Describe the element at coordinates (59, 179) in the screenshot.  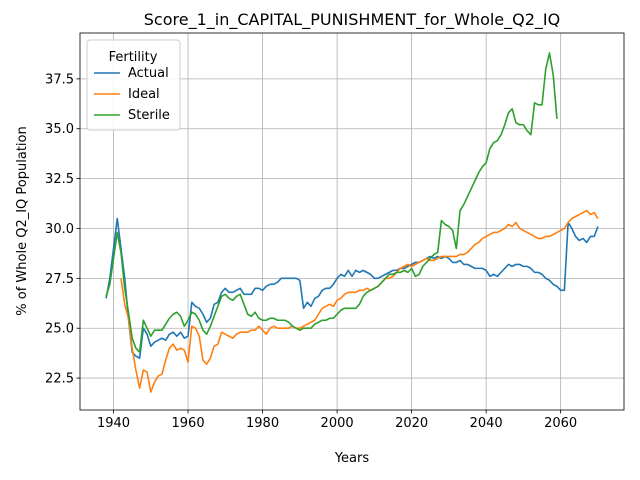
I see `y-tick-label: 32.5` at that location.